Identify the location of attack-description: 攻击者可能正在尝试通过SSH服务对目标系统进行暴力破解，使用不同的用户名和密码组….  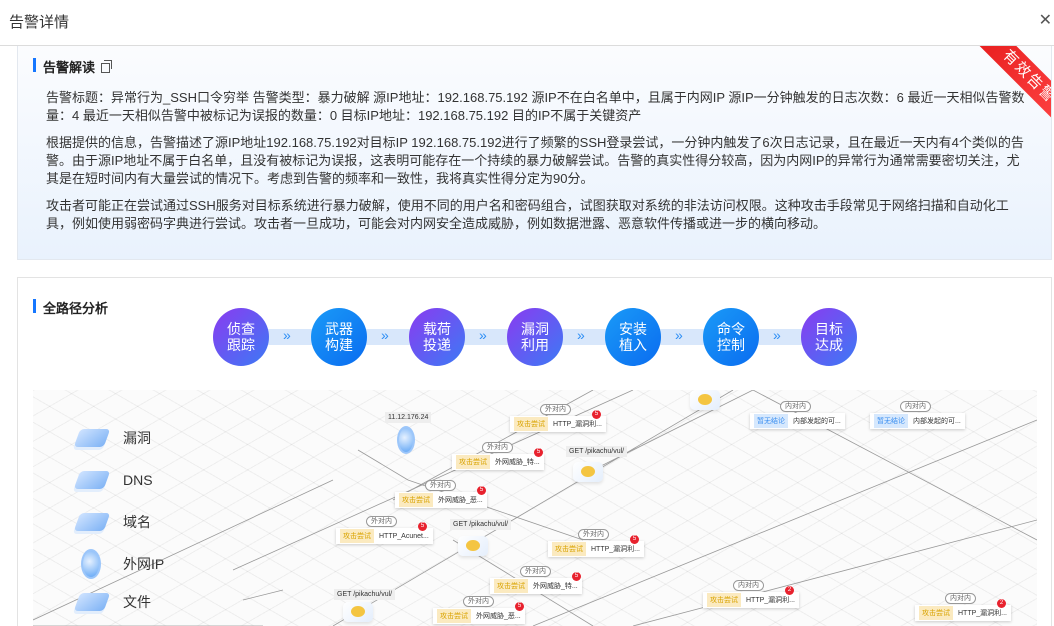
(527, 214).